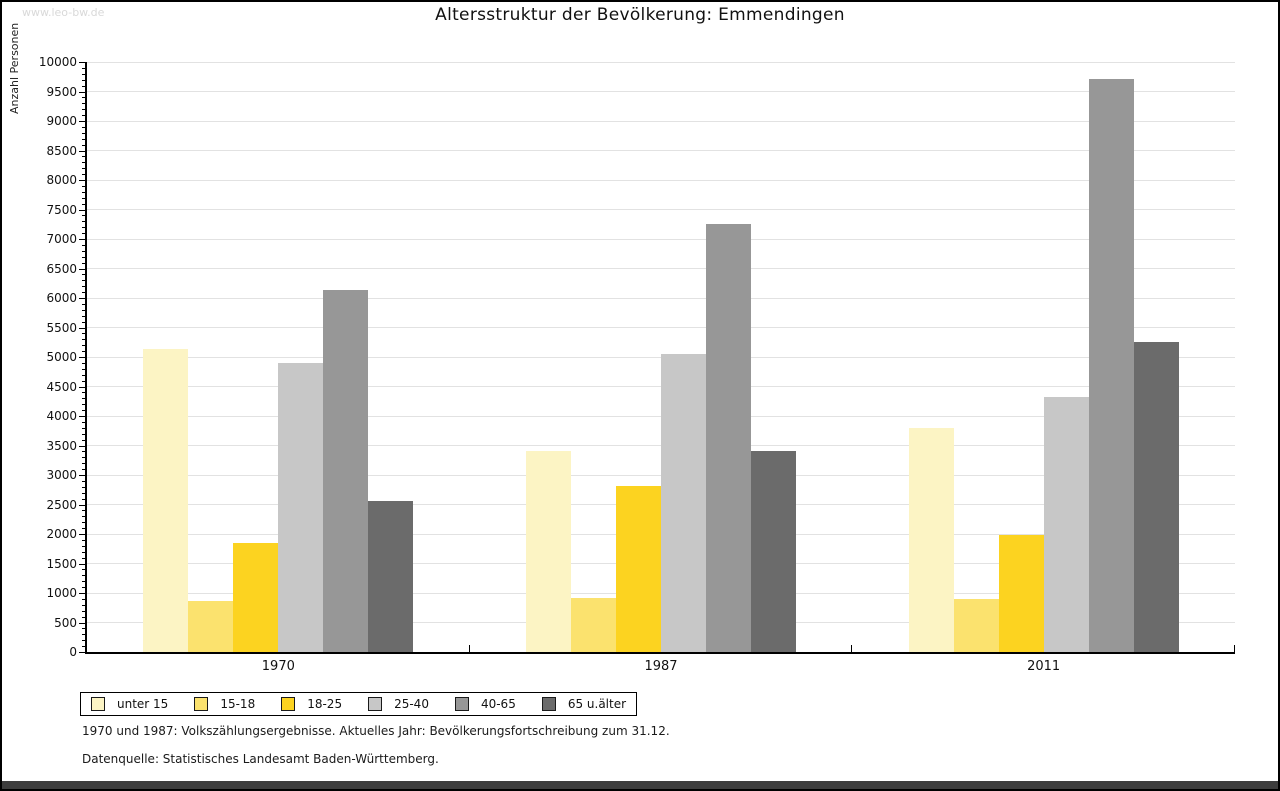 Image resolution: width=1280 pixels, height=791 pixels. What do you see at coordinates (773, 551) in the screenshot?
I see `bar-1987-65 u.älter` at bounding box center [773, 551].